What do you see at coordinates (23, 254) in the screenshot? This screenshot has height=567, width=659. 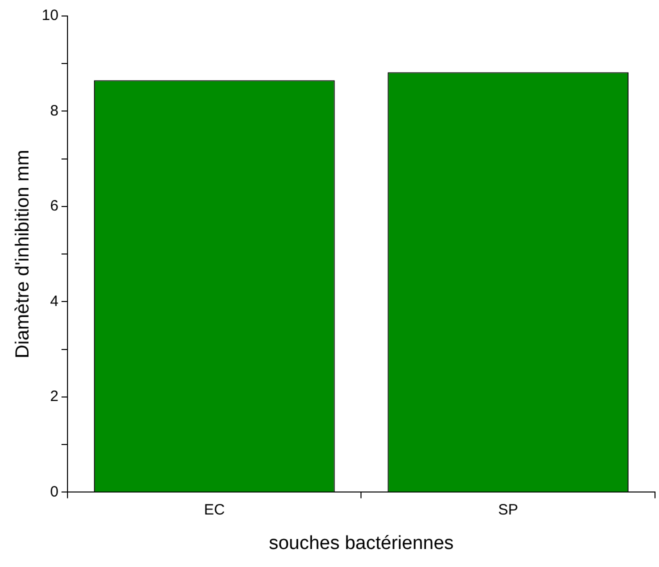 I see `y-axis-title: Diamètre d'inhibition mm` at bounding box center [23, 254].